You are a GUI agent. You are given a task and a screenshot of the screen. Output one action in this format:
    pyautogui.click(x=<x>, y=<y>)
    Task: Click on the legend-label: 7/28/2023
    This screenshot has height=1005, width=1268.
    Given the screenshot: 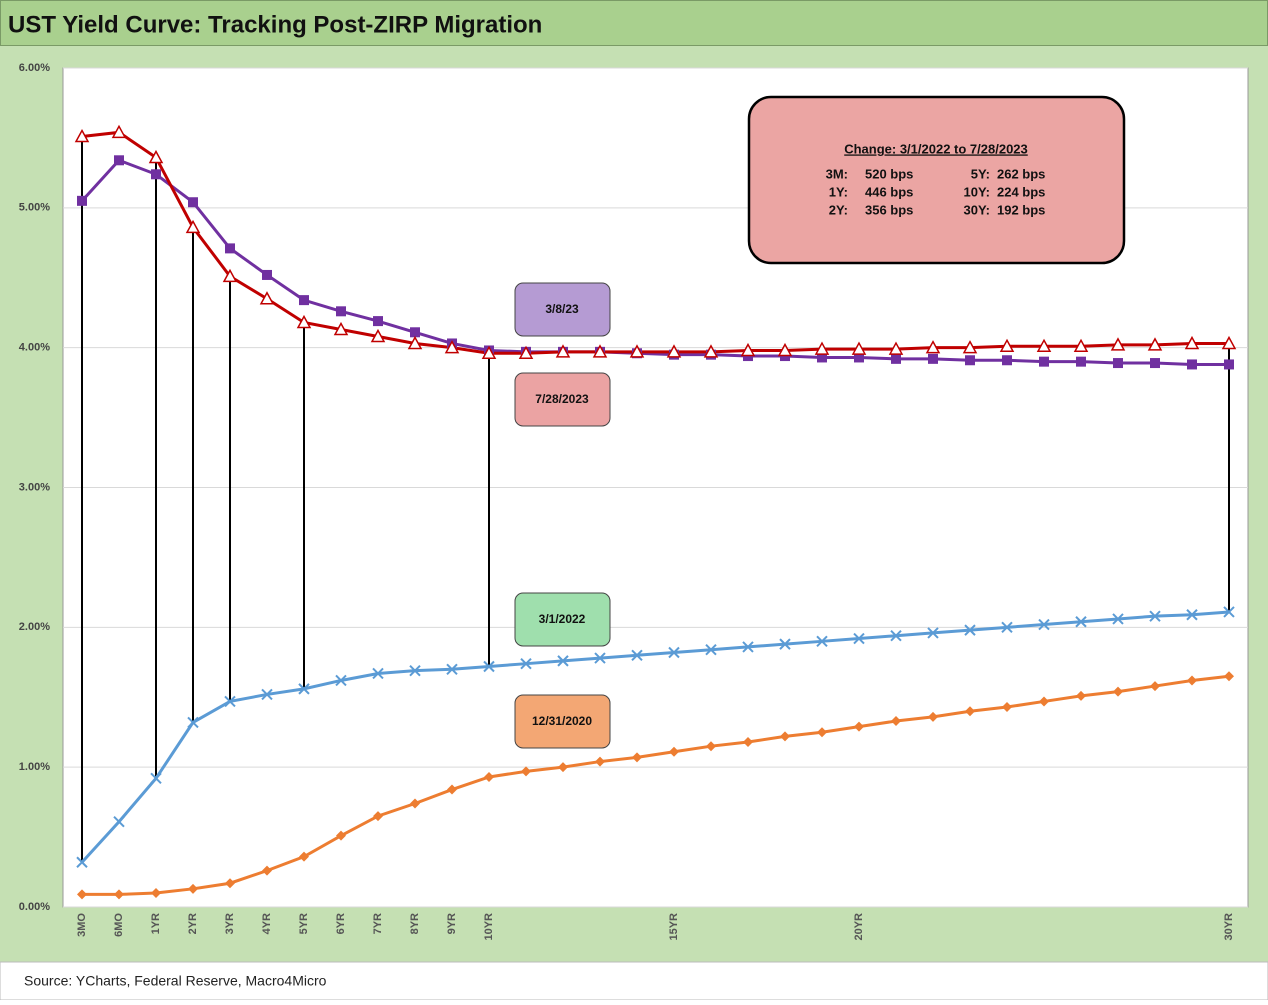 What is the action you would take?
    pyautogui.click(x=562, y=399)
    